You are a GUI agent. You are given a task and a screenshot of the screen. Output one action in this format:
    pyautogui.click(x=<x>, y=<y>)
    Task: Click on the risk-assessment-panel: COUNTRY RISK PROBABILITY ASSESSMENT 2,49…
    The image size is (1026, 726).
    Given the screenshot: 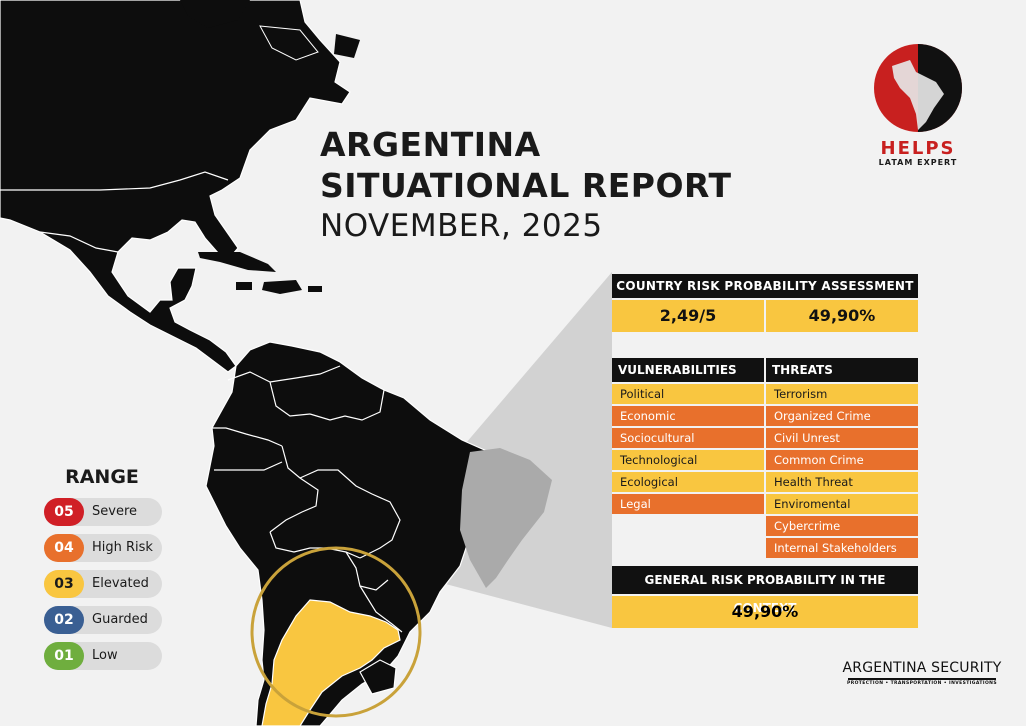 What is the action you would take?
    pyautogui.click(x=765, y=451)
    